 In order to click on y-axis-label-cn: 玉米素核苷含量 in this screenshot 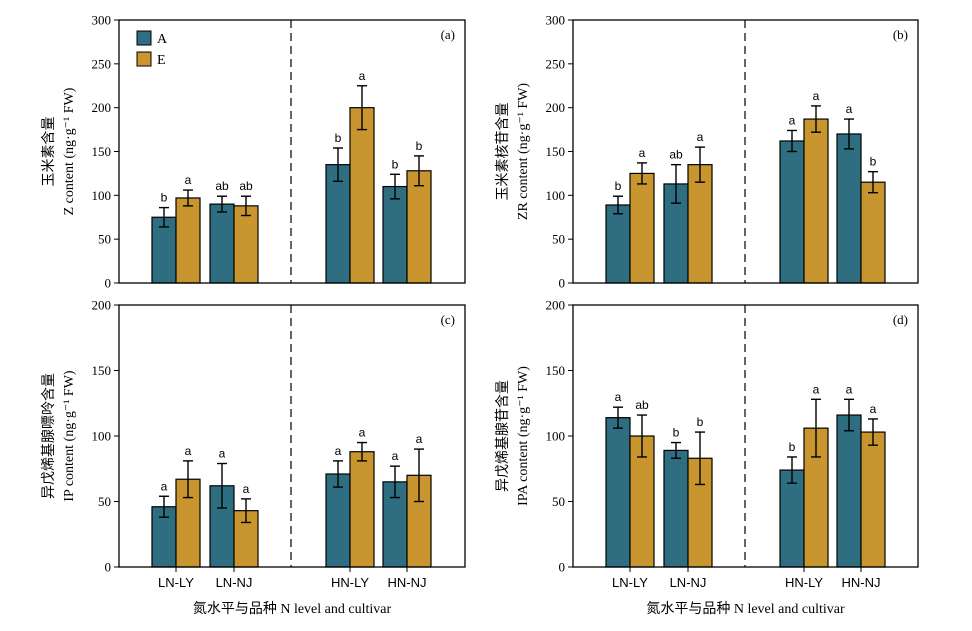, I will do `click(503, 152)`.